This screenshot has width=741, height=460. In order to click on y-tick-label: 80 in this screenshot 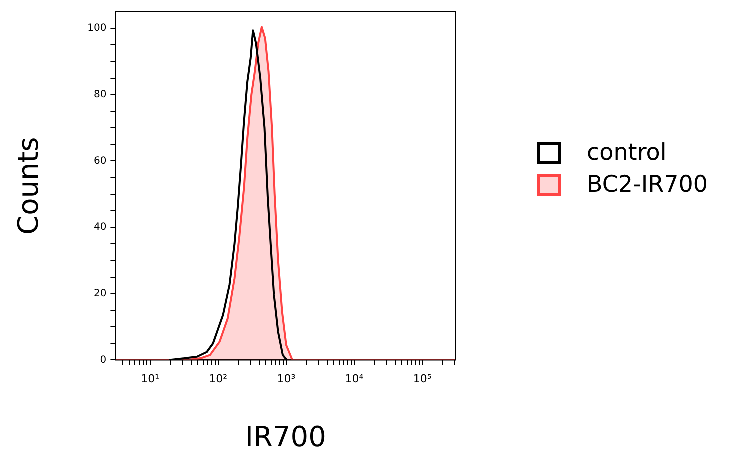, I will do `click(100, 95)`.